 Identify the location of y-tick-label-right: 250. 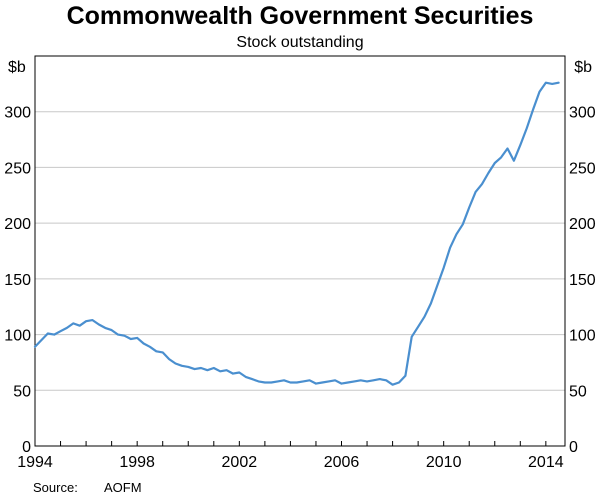
(582, 168).